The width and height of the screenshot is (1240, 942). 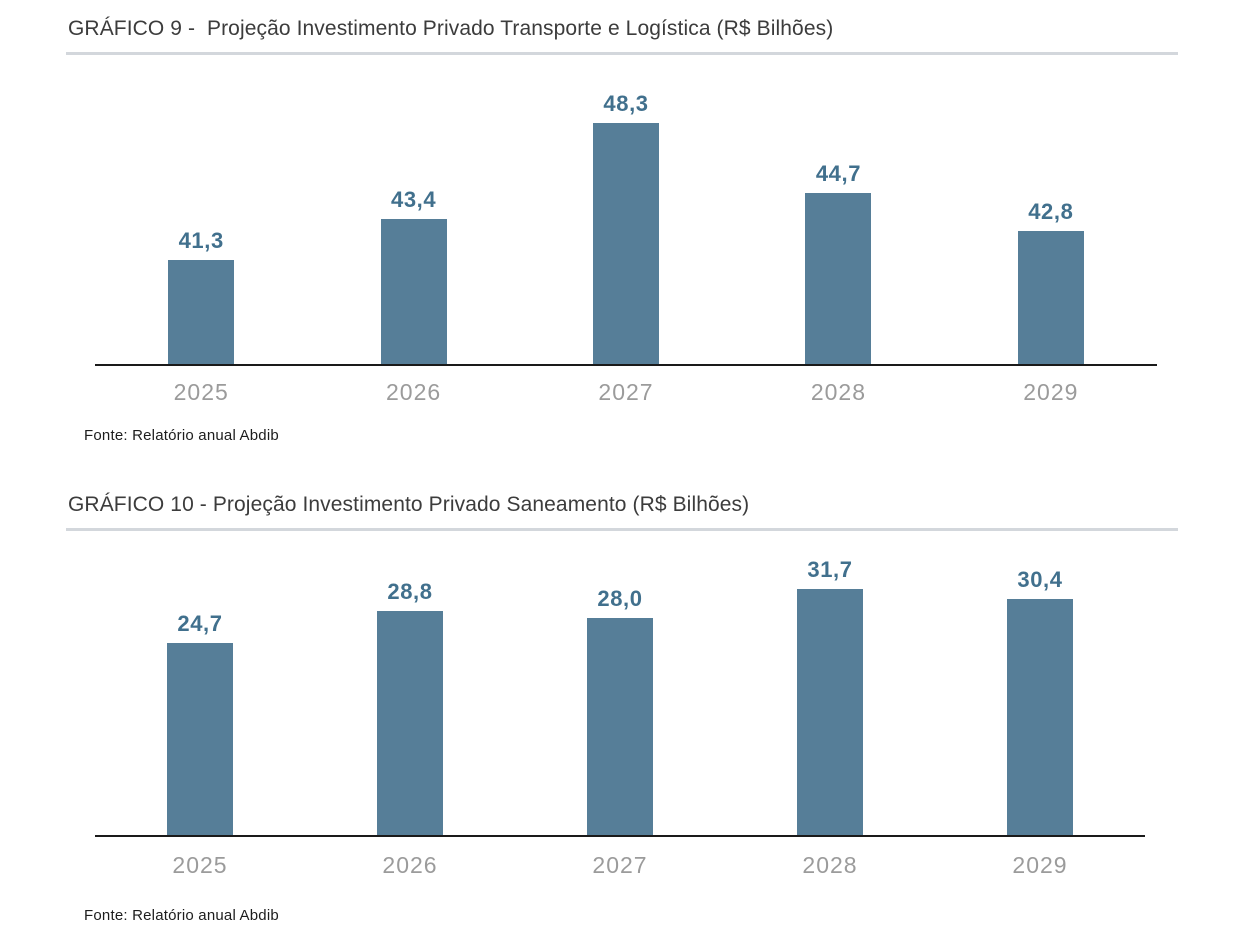 I want to click on bar-group-2026: 28,8, so click(x=410, y=682).